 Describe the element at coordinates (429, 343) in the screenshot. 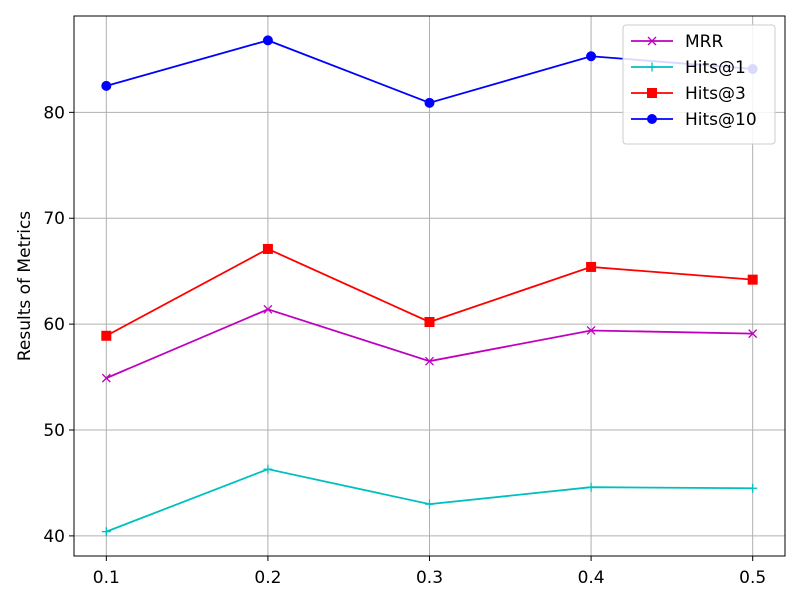

I see `series-mrr` at that location.